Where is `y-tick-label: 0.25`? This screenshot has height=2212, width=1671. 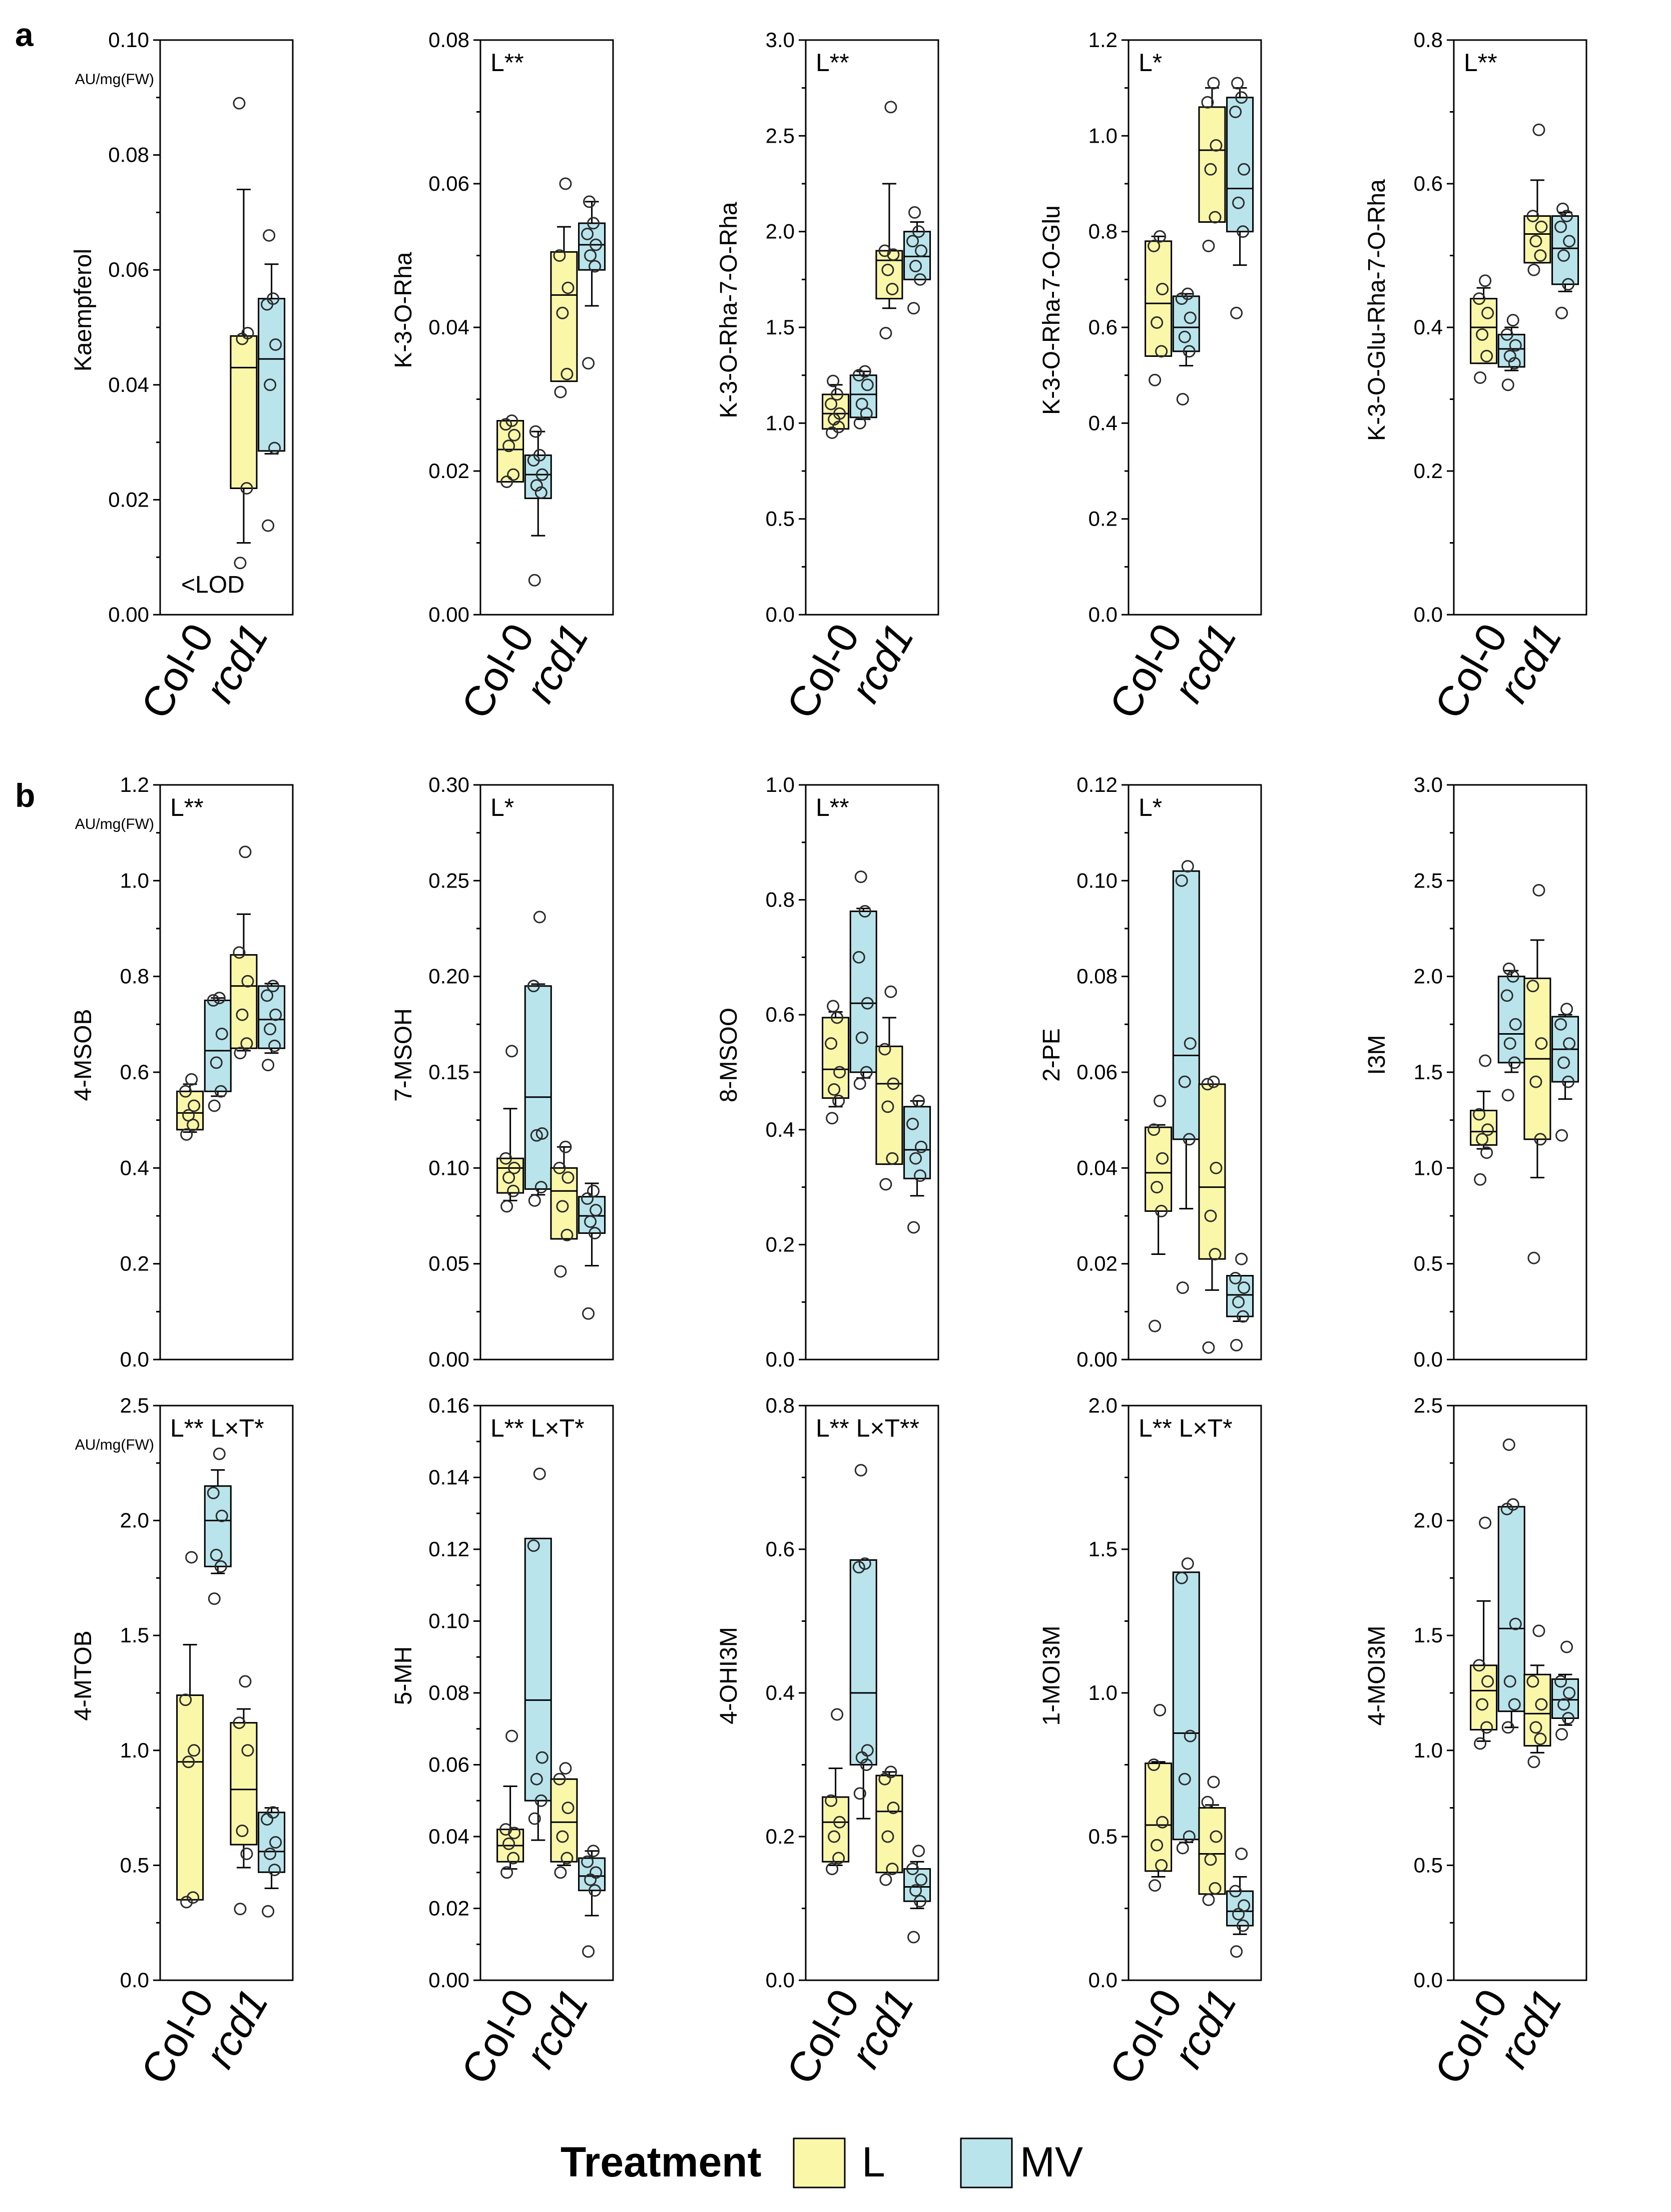
y-tick-label: 0.25 is located at coordinates (448, 880).